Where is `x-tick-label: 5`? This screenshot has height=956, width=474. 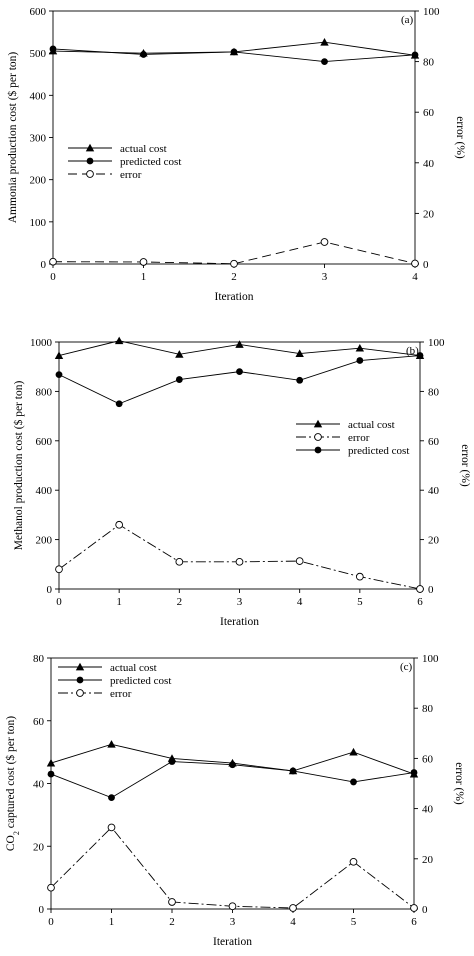 x-tick-label: 5 is located at coordinates (360, 602).